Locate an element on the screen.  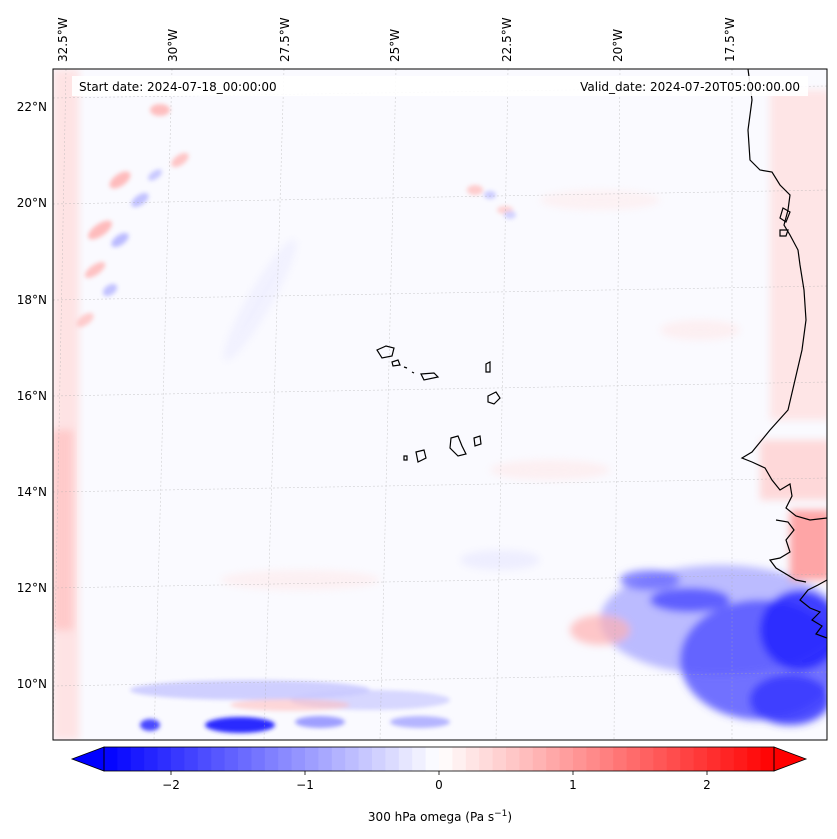
colorbar-tick-label: −1 is located at coordinates (305, 785).